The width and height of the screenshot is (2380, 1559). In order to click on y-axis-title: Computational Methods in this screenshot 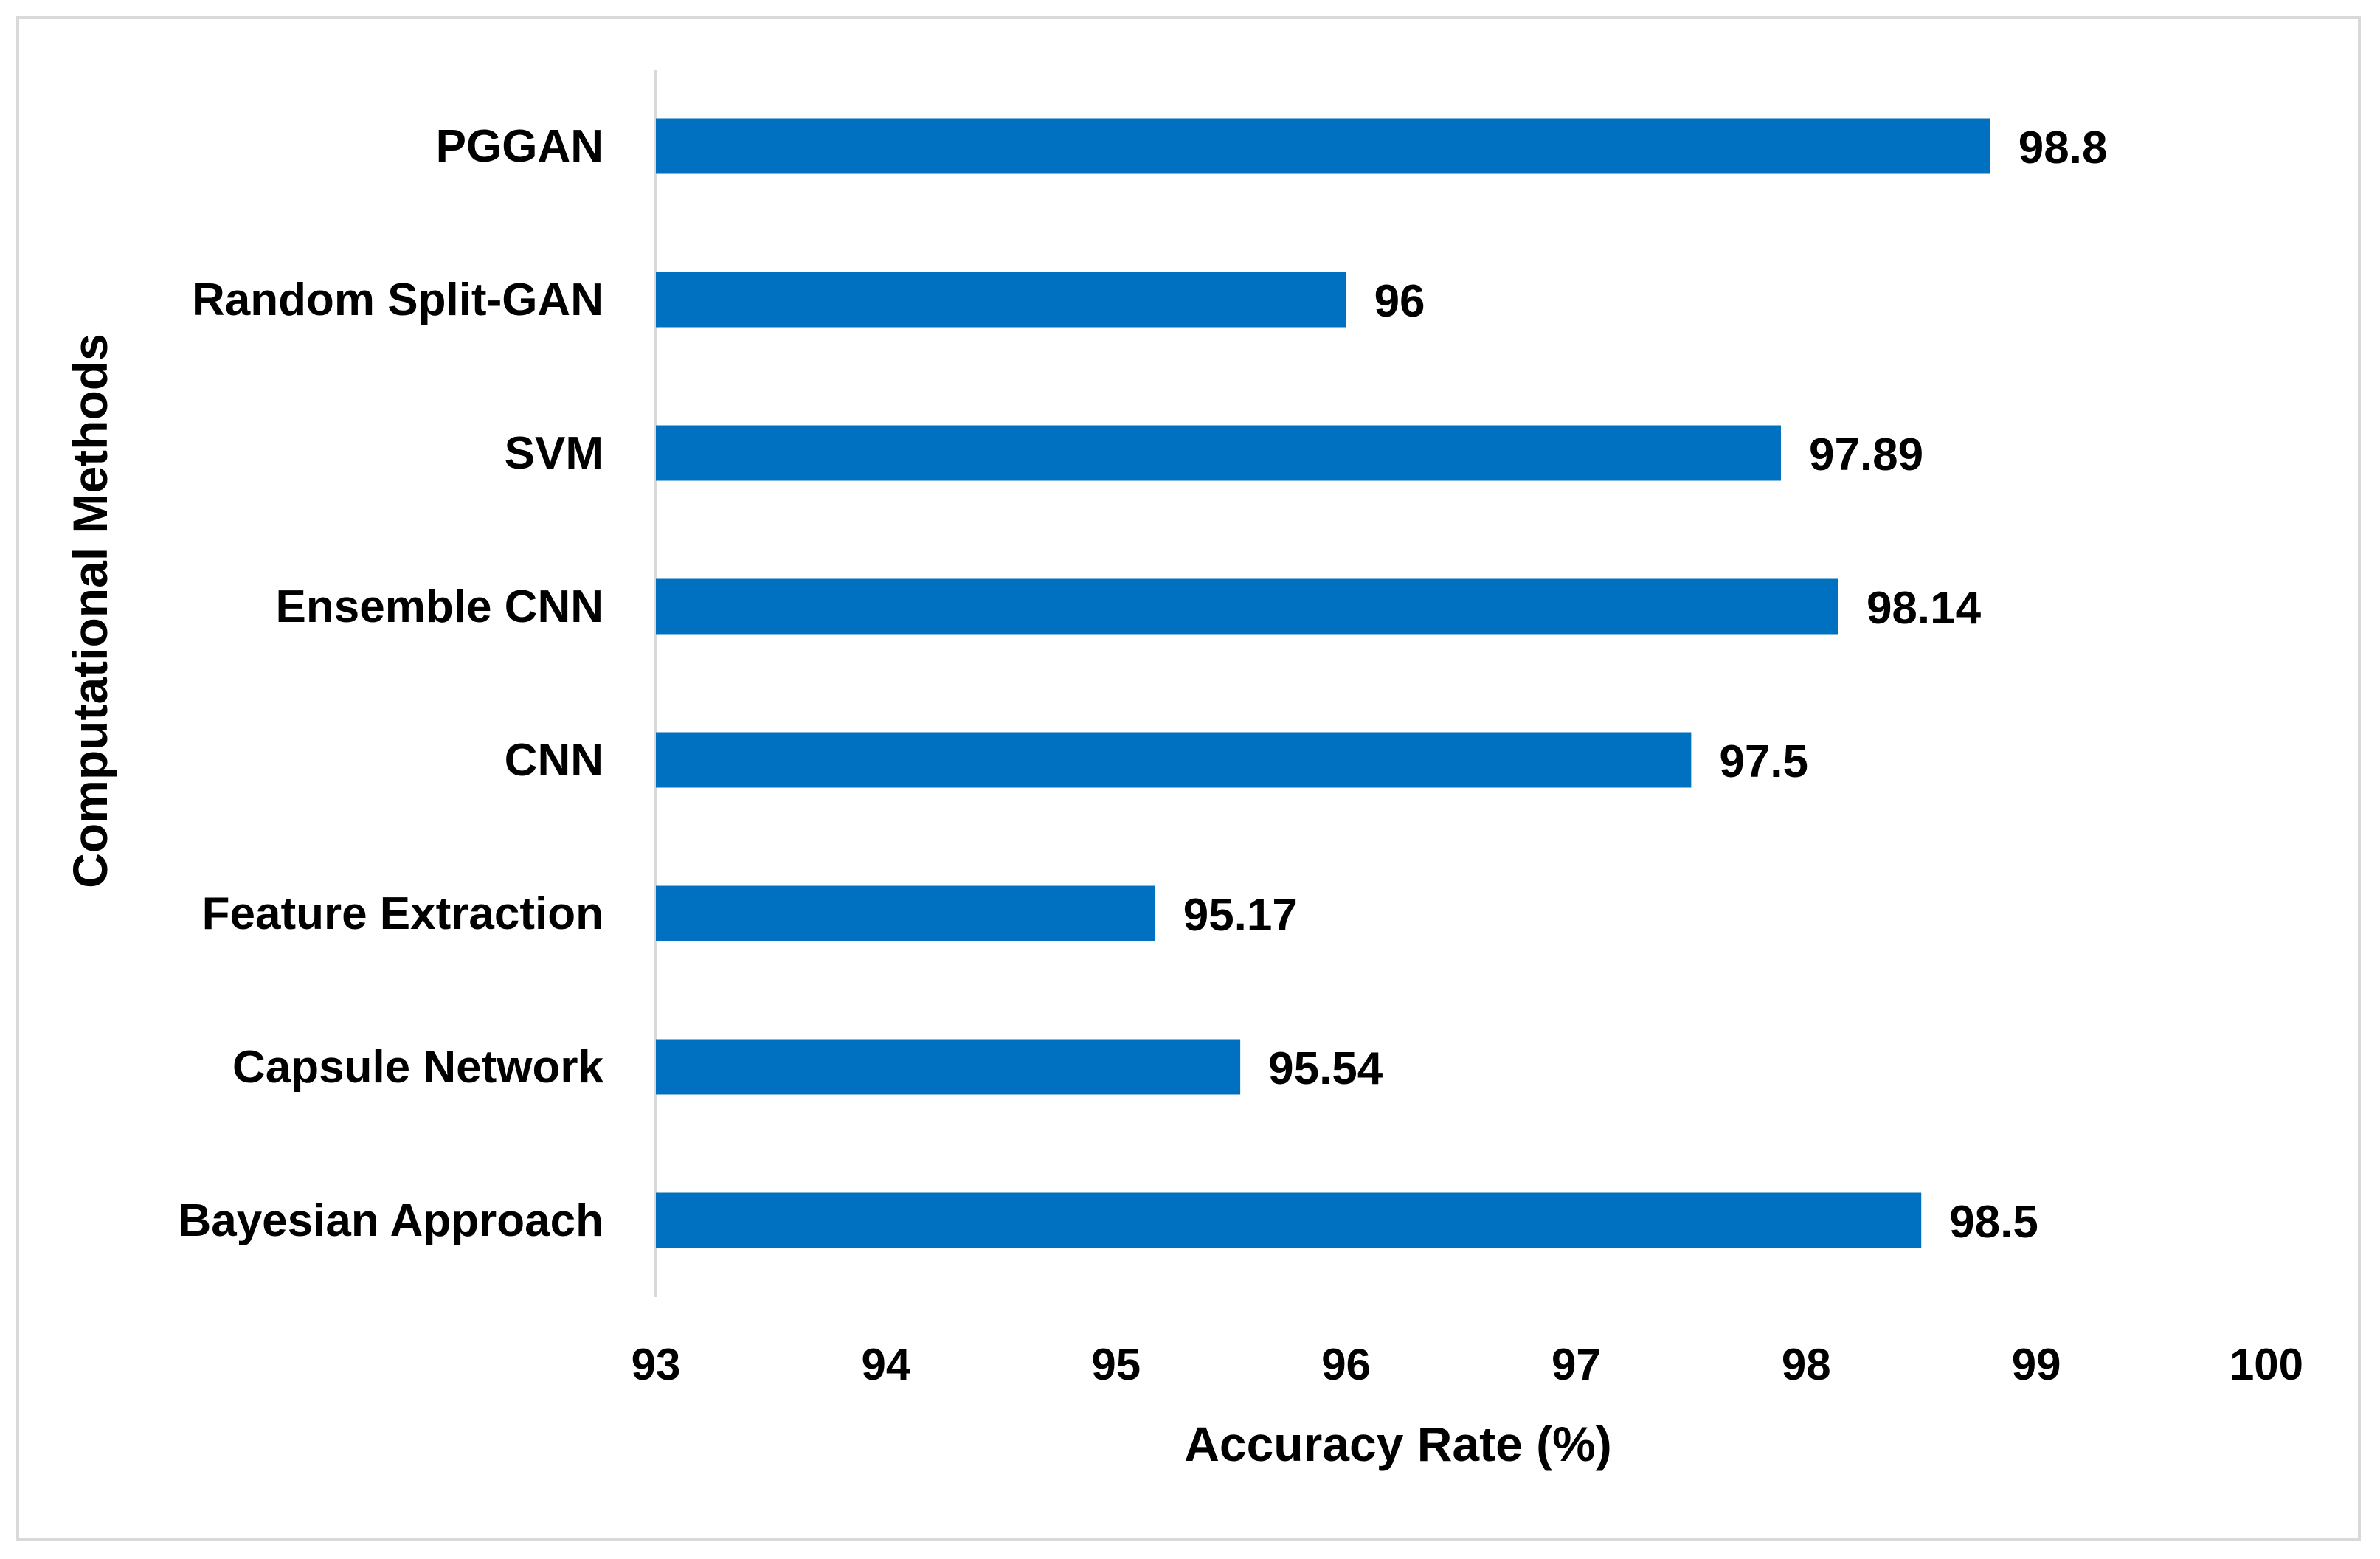, I will do `click(90, 611)`.